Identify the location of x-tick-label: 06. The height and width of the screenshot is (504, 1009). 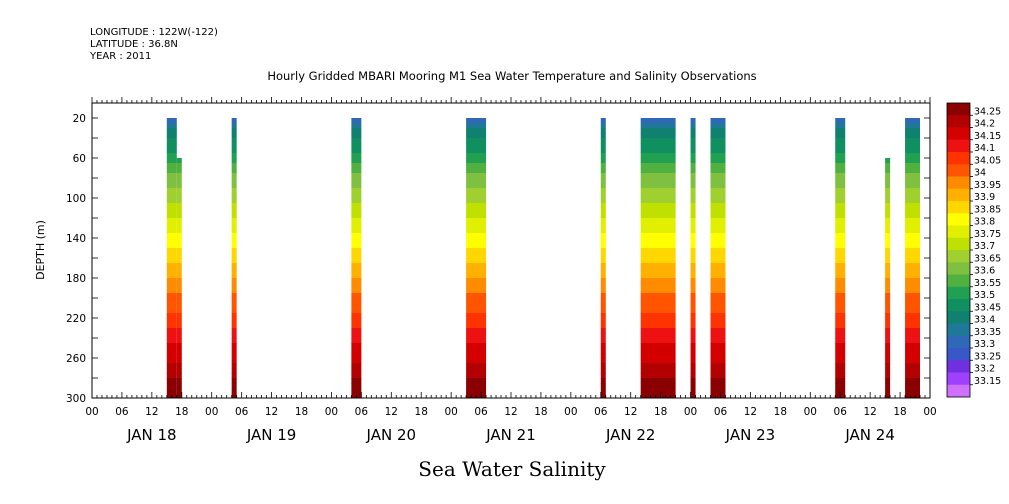
(841, 412).